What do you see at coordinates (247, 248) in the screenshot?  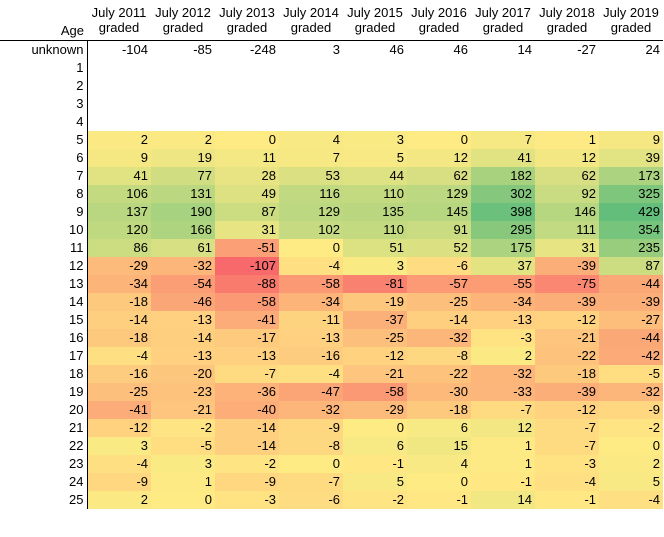 I see `value-cell: -51` at bounding box center [247, 248].